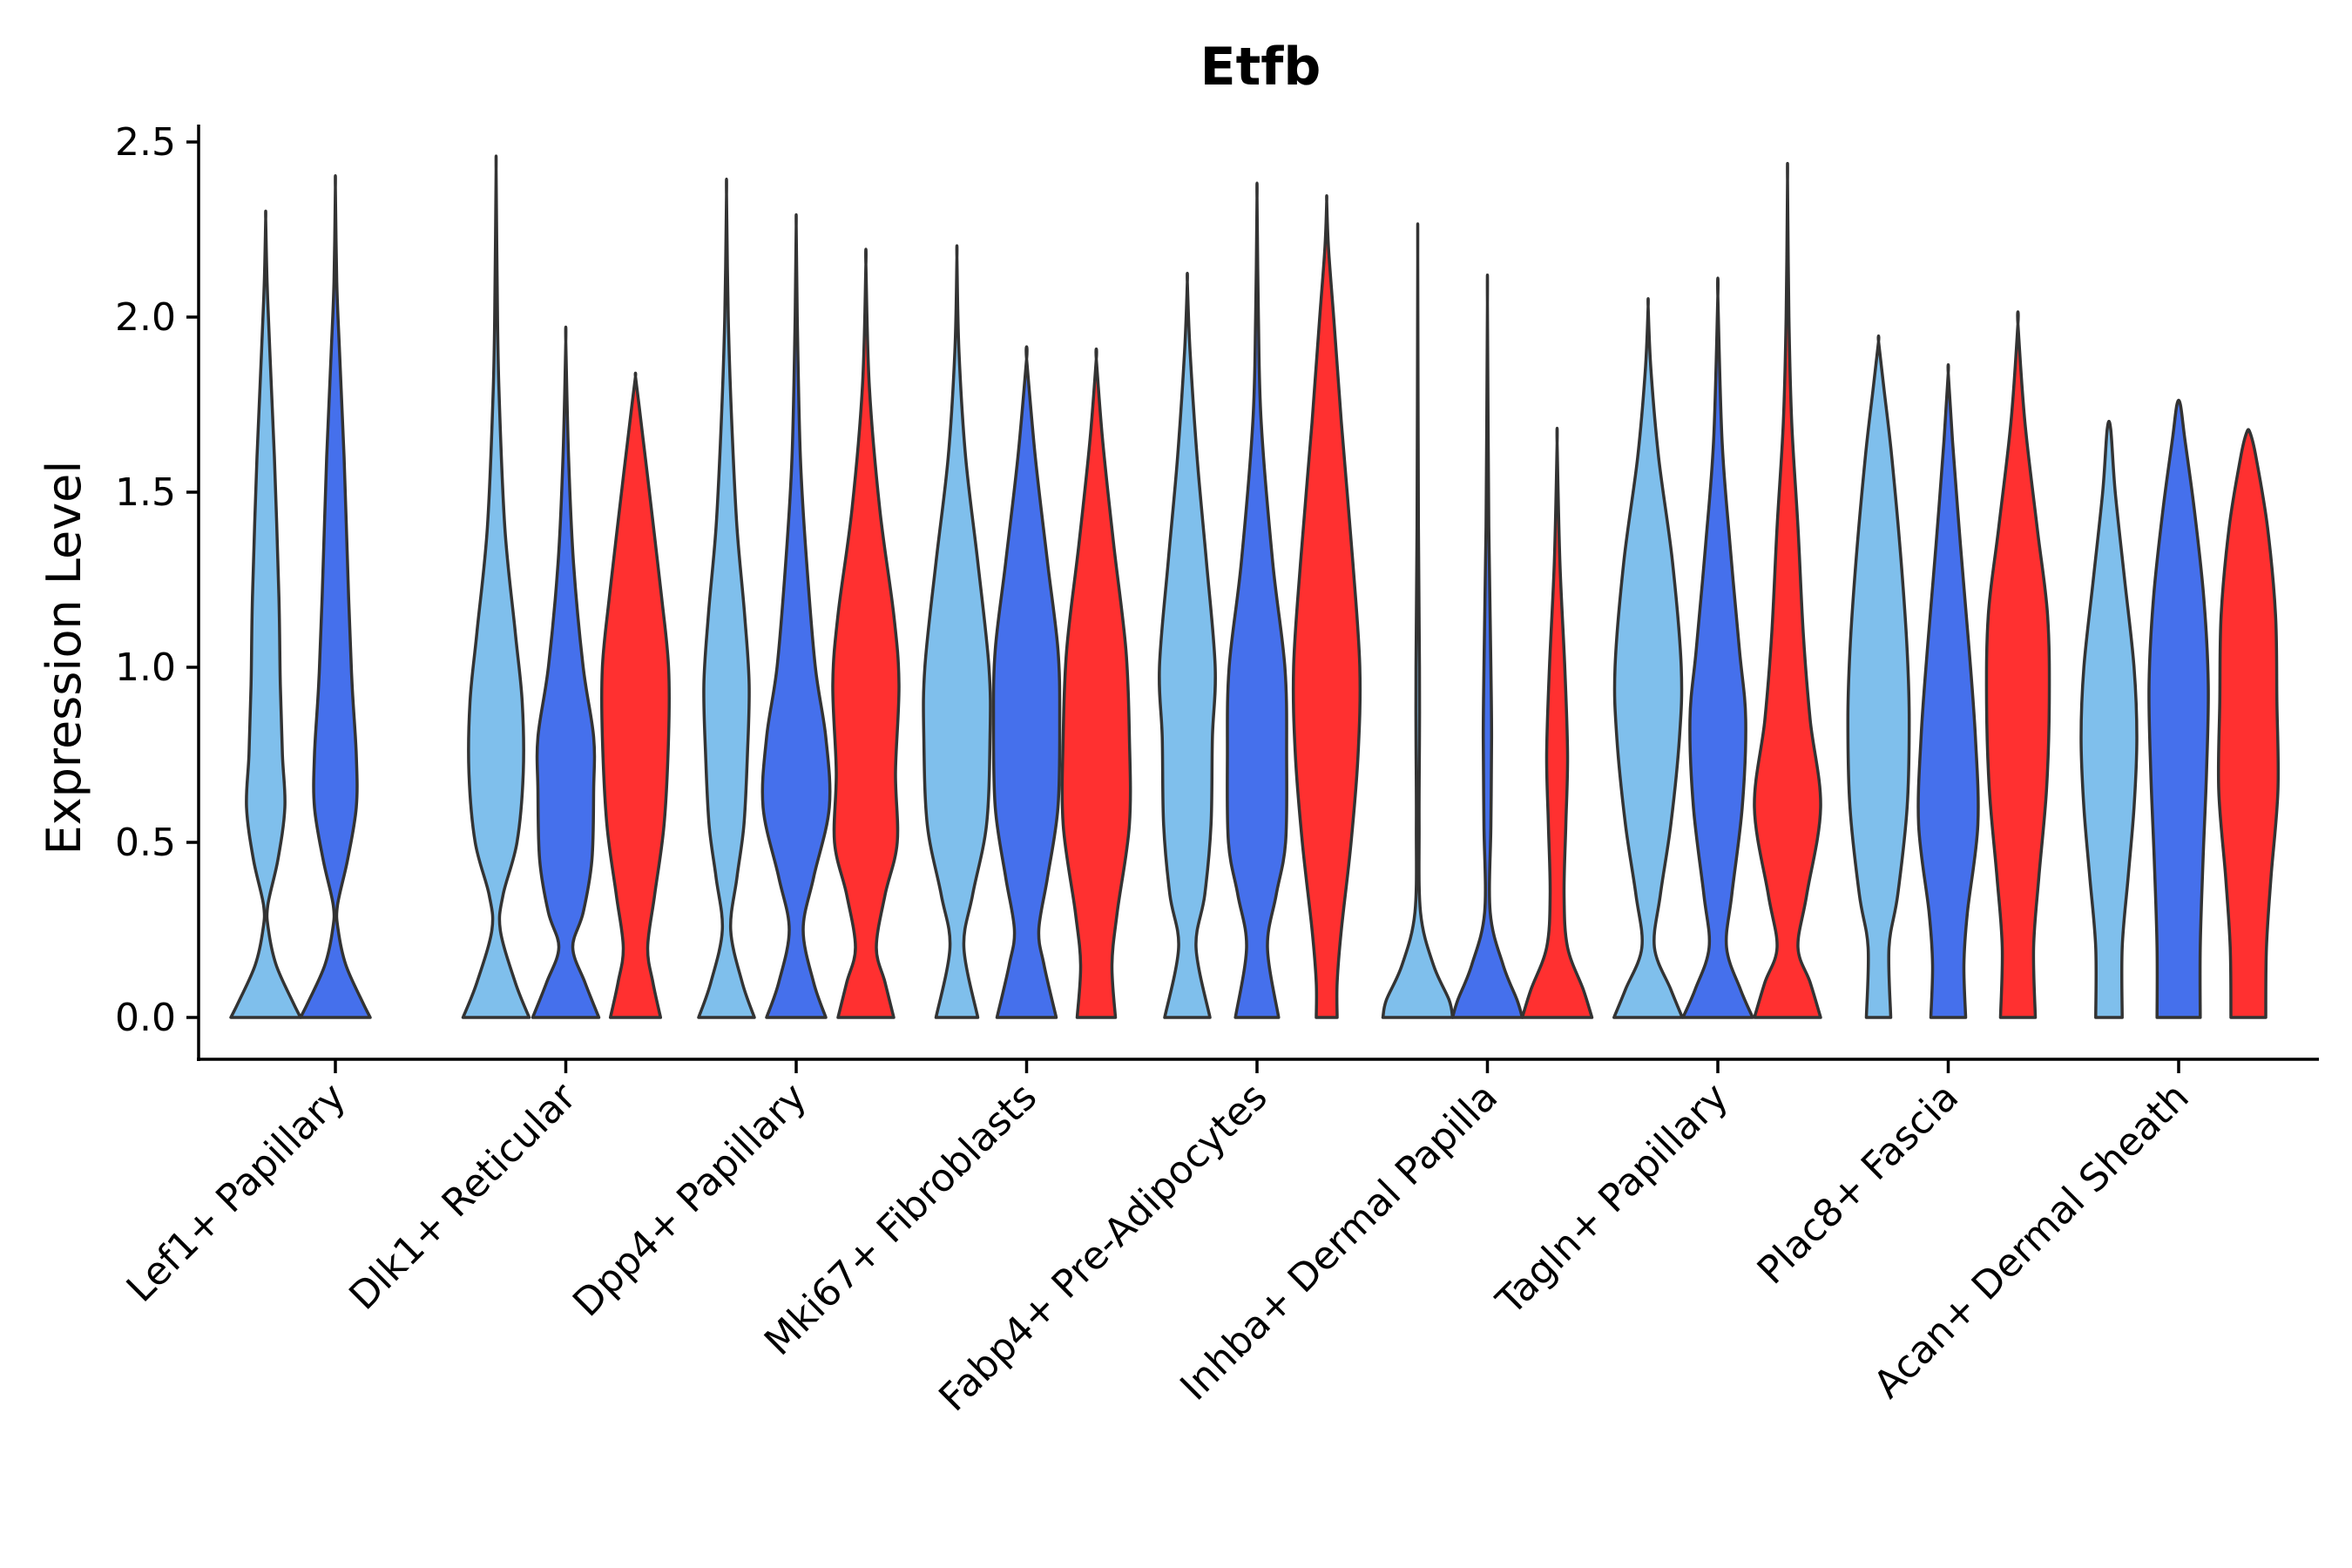 The height and width of the screenshot is (1568, 2352). What do you see at coordinates (64, 658) in the screenshot?
I see `y-axis-label: Expression Level` at bounding box center [64, 658].